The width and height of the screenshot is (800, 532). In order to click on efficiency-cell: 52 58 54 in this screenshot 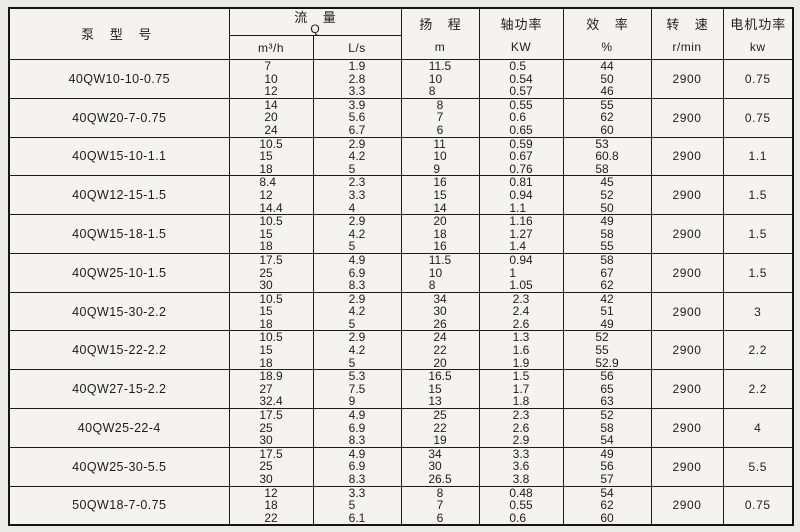, I will do `click(607, 428)`.